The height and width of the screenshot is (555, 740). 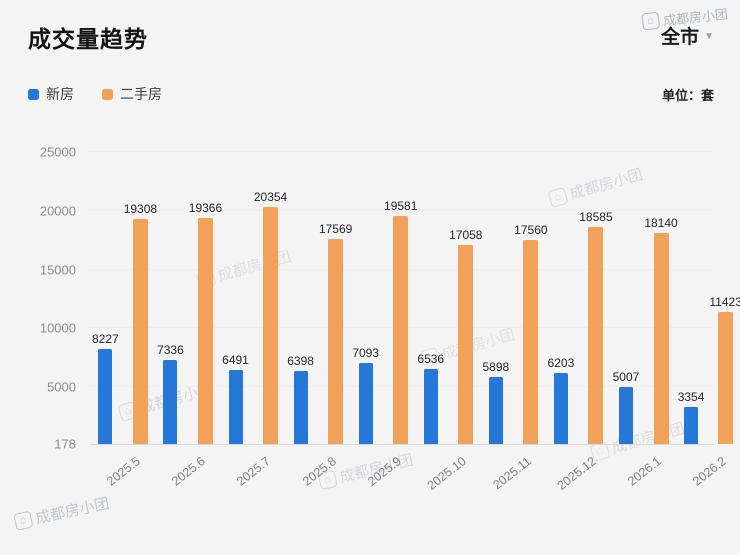 I want to click on bar-wrap: 18140, so click(x=661, y=330).